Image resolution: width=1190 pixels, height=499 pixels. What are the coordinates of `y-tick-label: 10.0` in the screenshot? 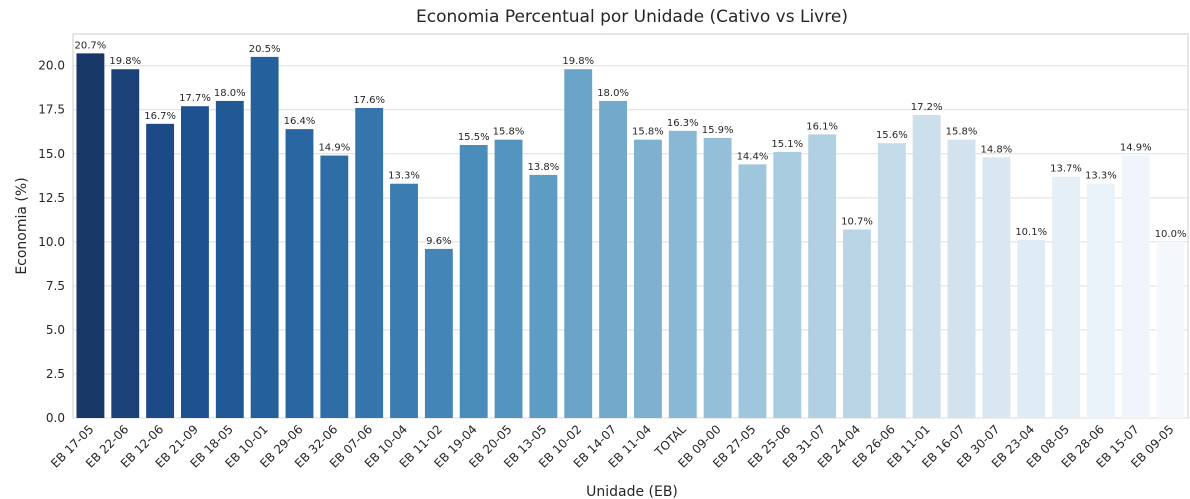 It's located at (51, 242).